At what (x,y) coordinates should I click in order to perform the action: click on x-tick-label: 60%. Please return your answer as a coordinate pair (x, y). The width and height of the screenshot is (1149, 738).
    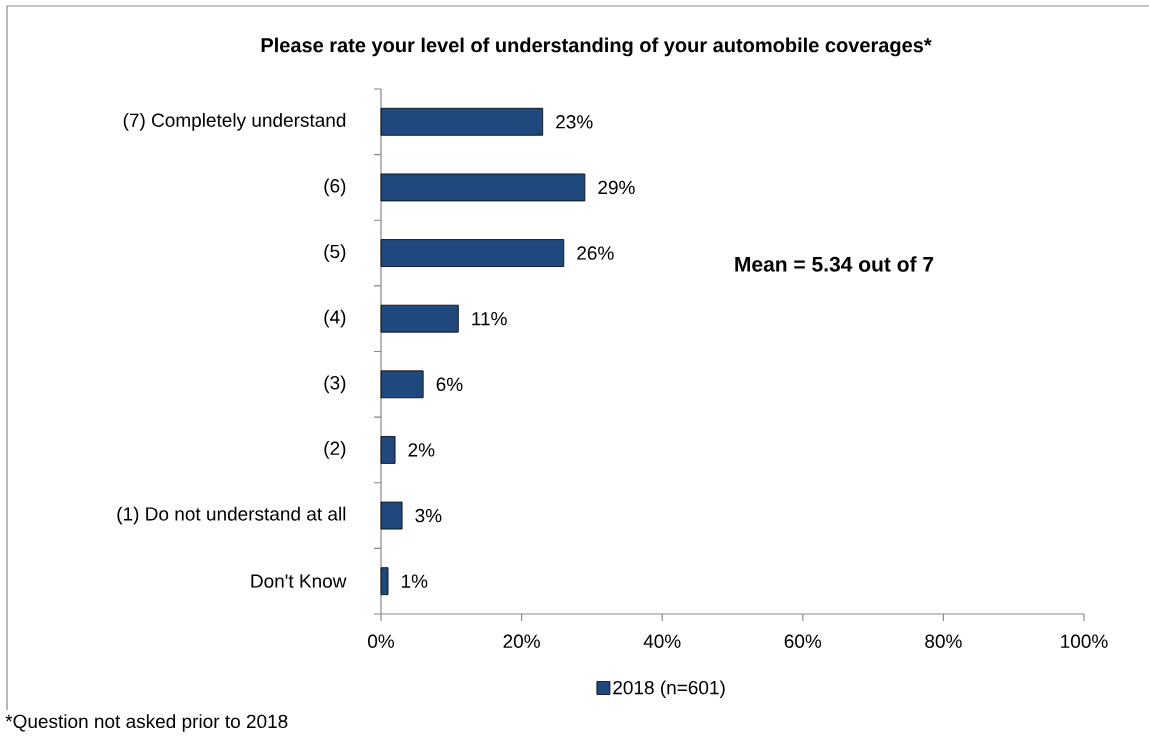
    Looking at the image, I should click on (803, 641).